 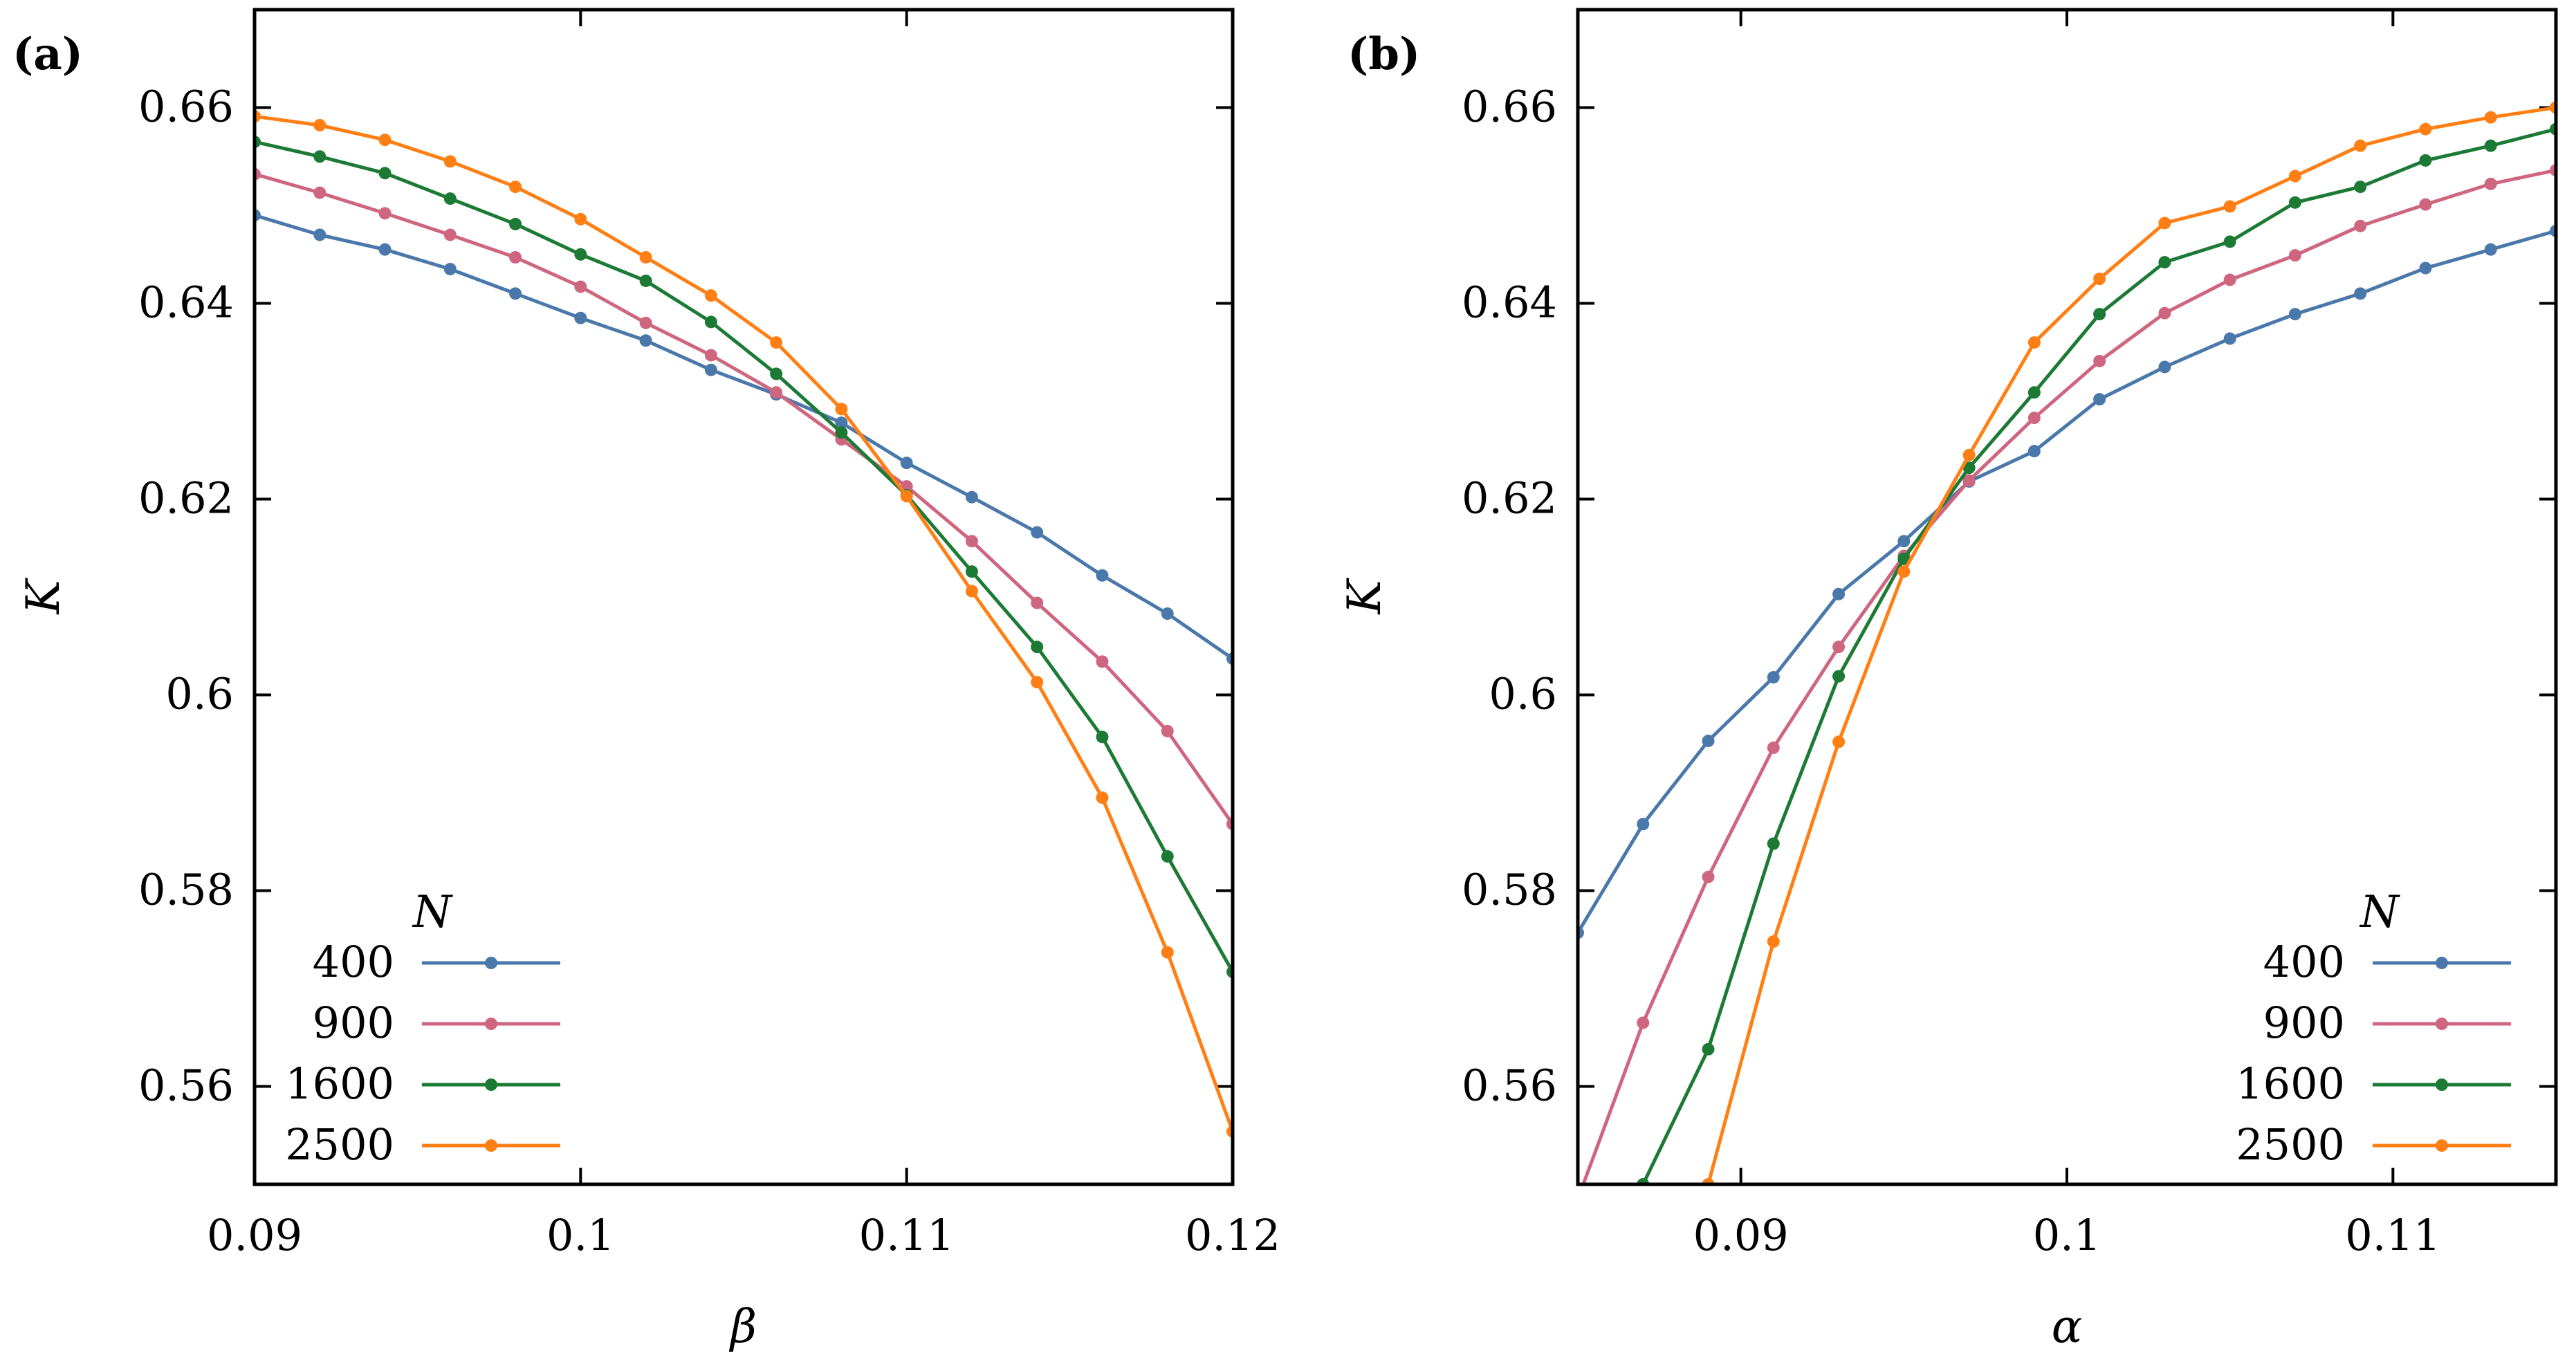 What do you see at coordinates (43, 596) in the screenshot?
I see `y-axis-title-a: K` at bounding box center [43, 596].